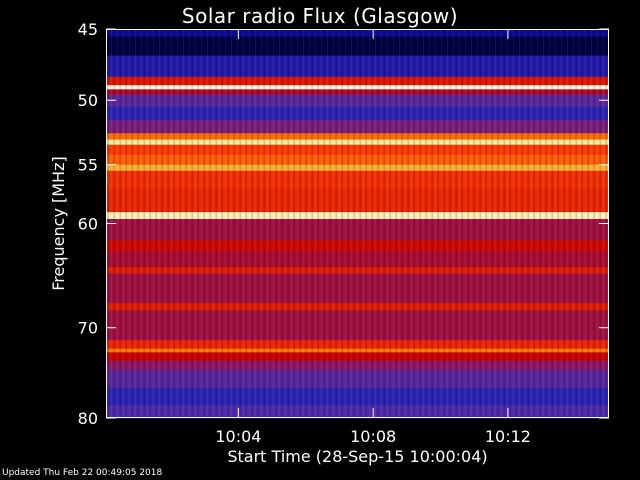 The image size is (640, 480). What do you see at coordinates (320, 16) in the screenshot?
I see `chart-title: Solar radio Flux (Glasgow)` at bounding box center [320, 16].